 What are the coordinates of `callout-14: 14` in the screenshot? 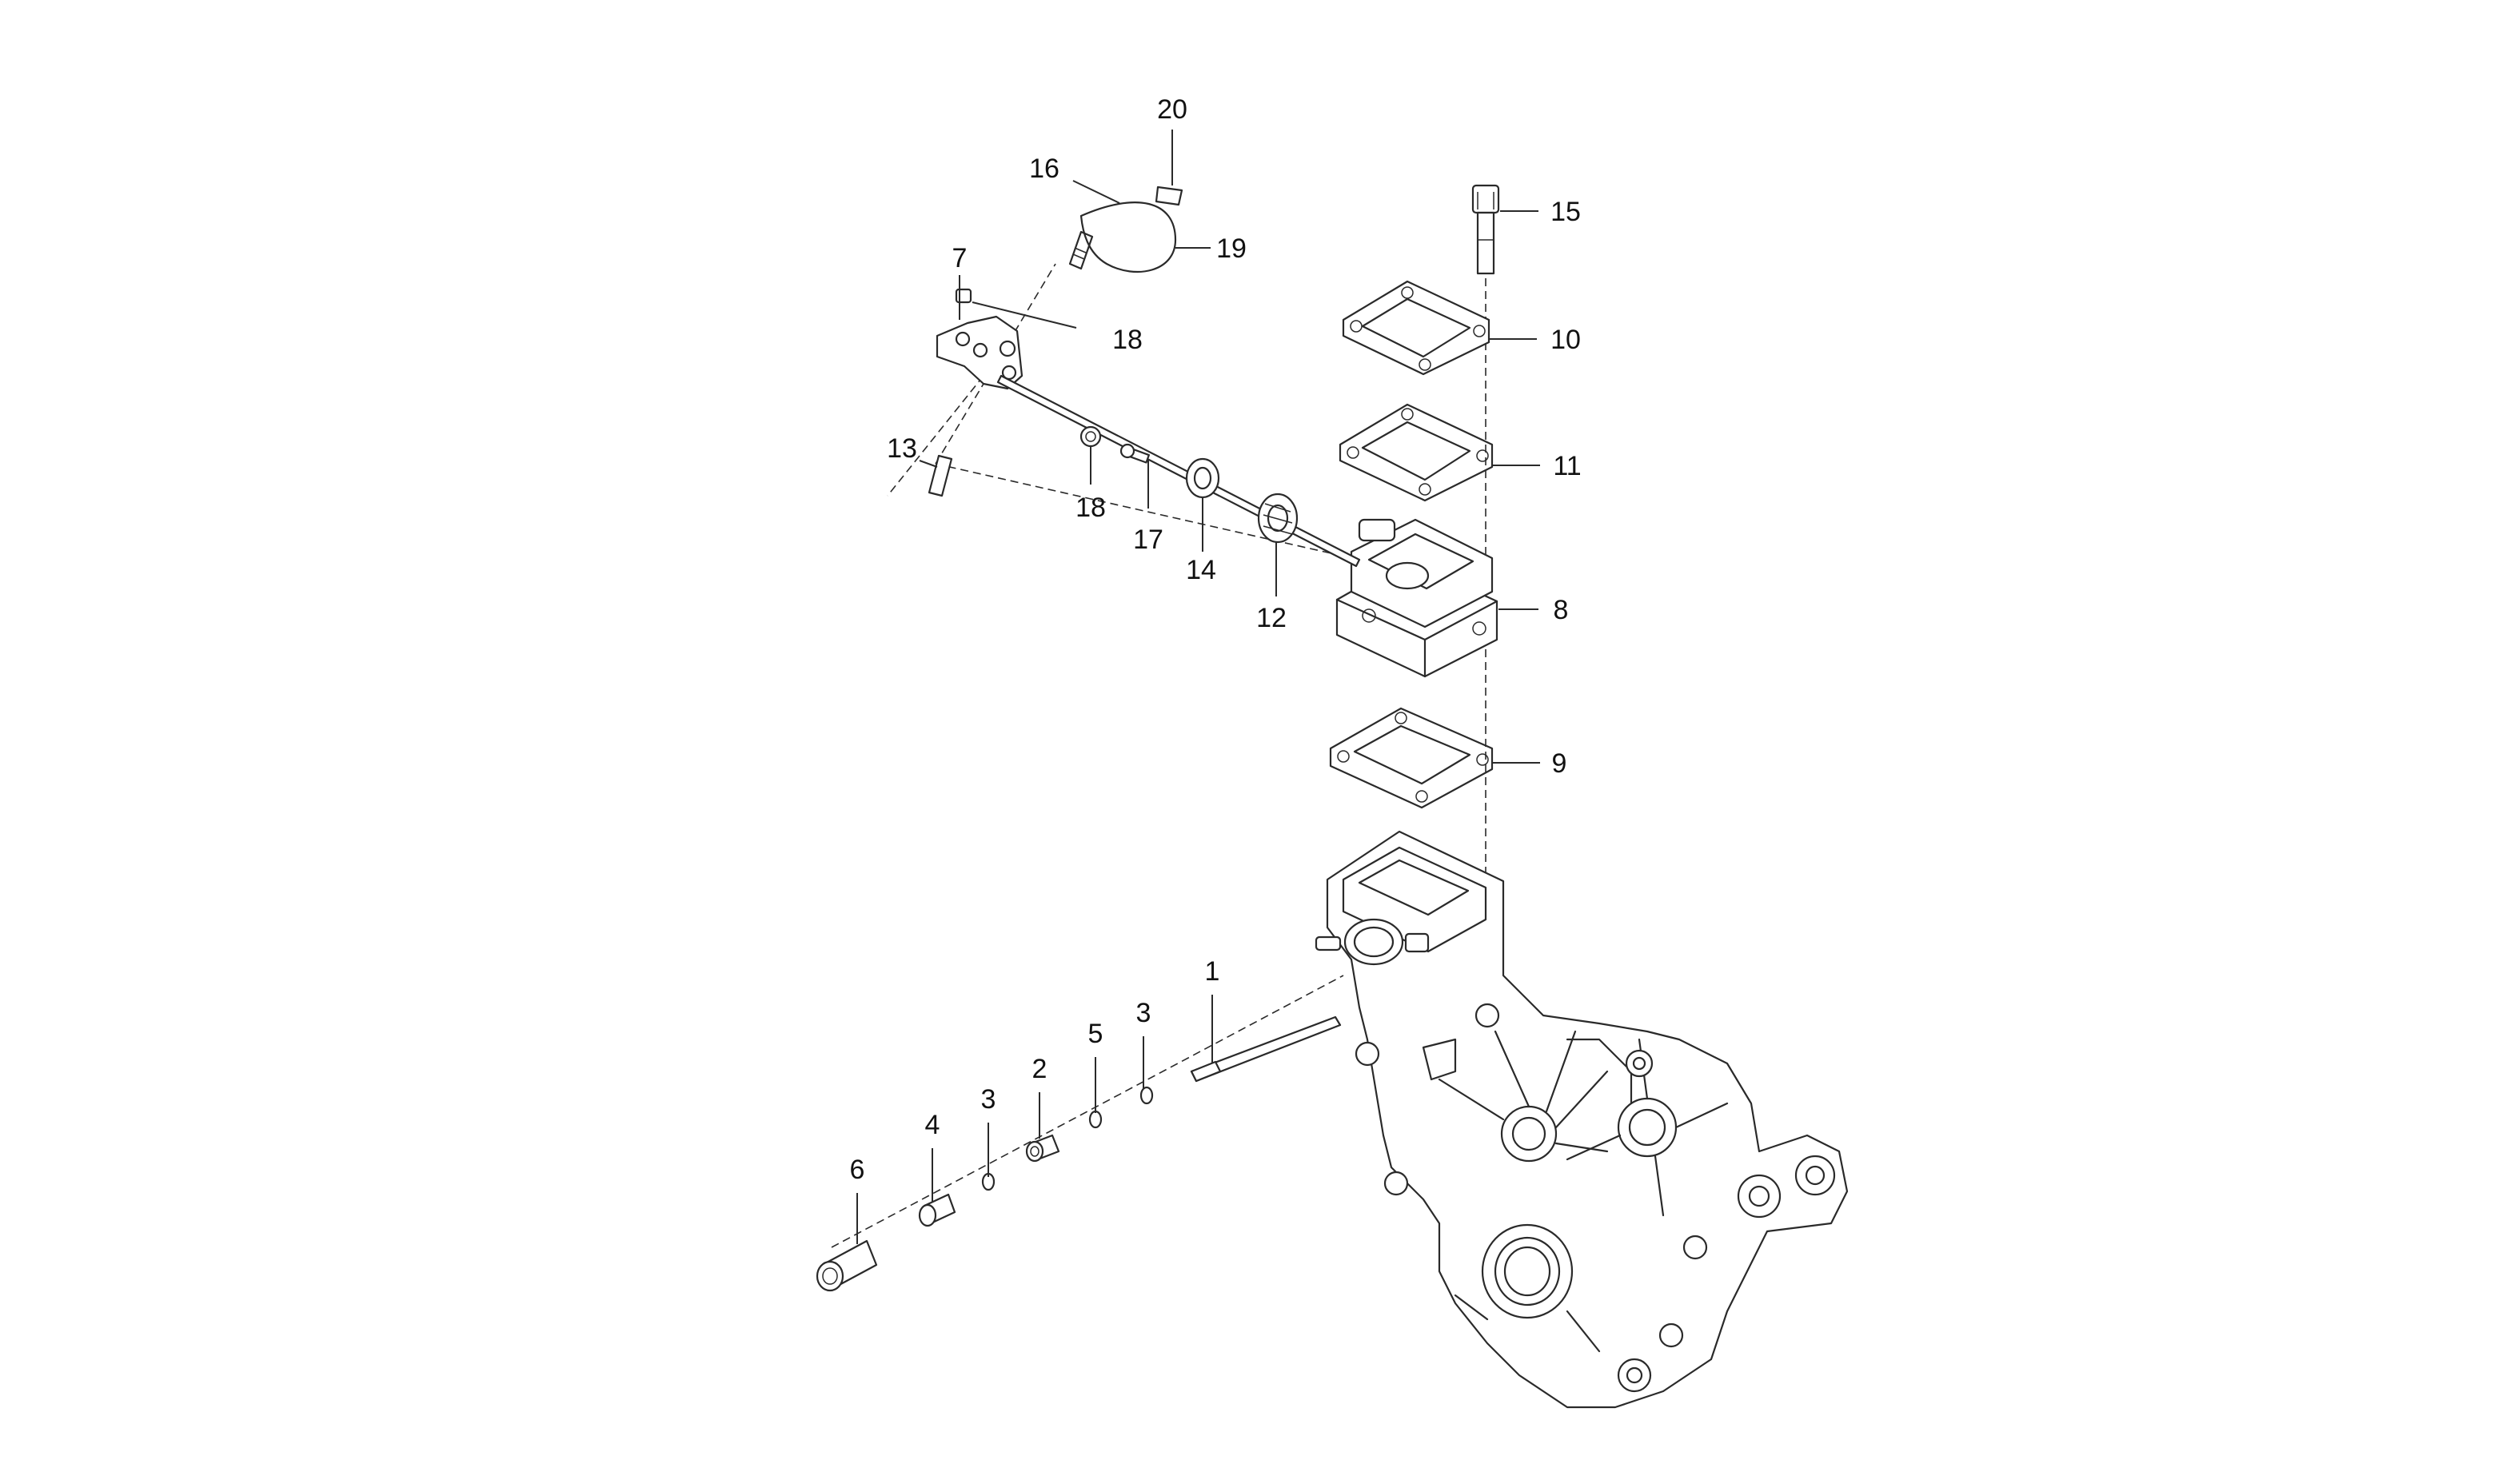 It's located at (1201, 570).